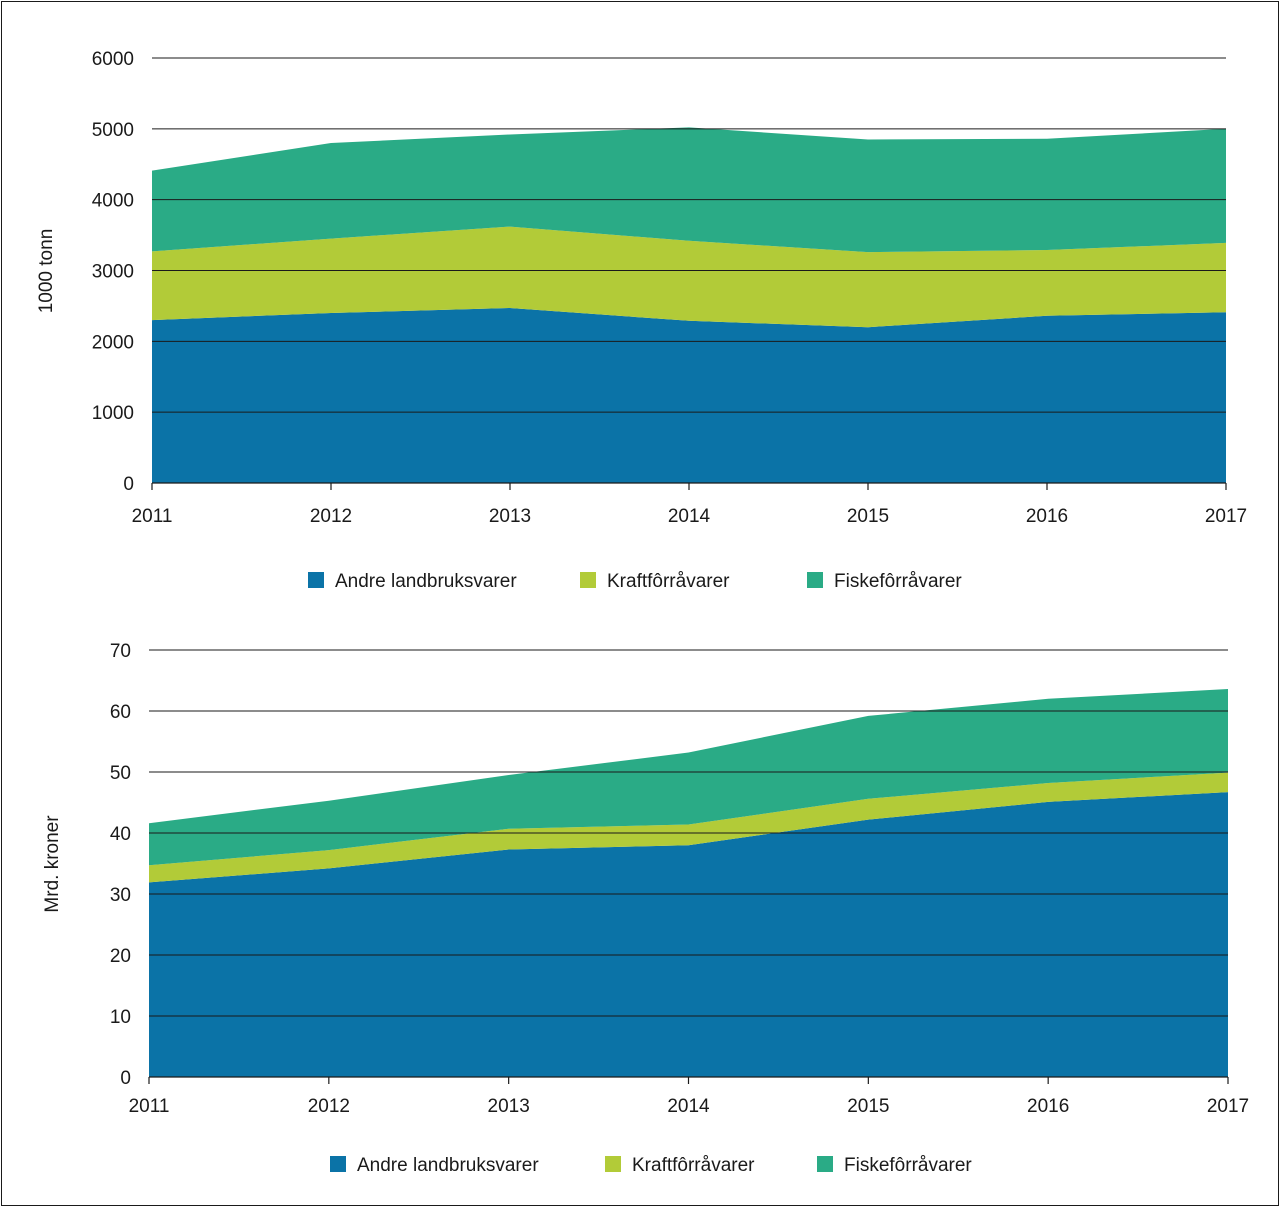 This screenshot has width=1282, height=1209. What do you see at coordinates (113, 59) in the screenshot?
I see `y-tick-label: 6000` at bounding box center [113, 59].